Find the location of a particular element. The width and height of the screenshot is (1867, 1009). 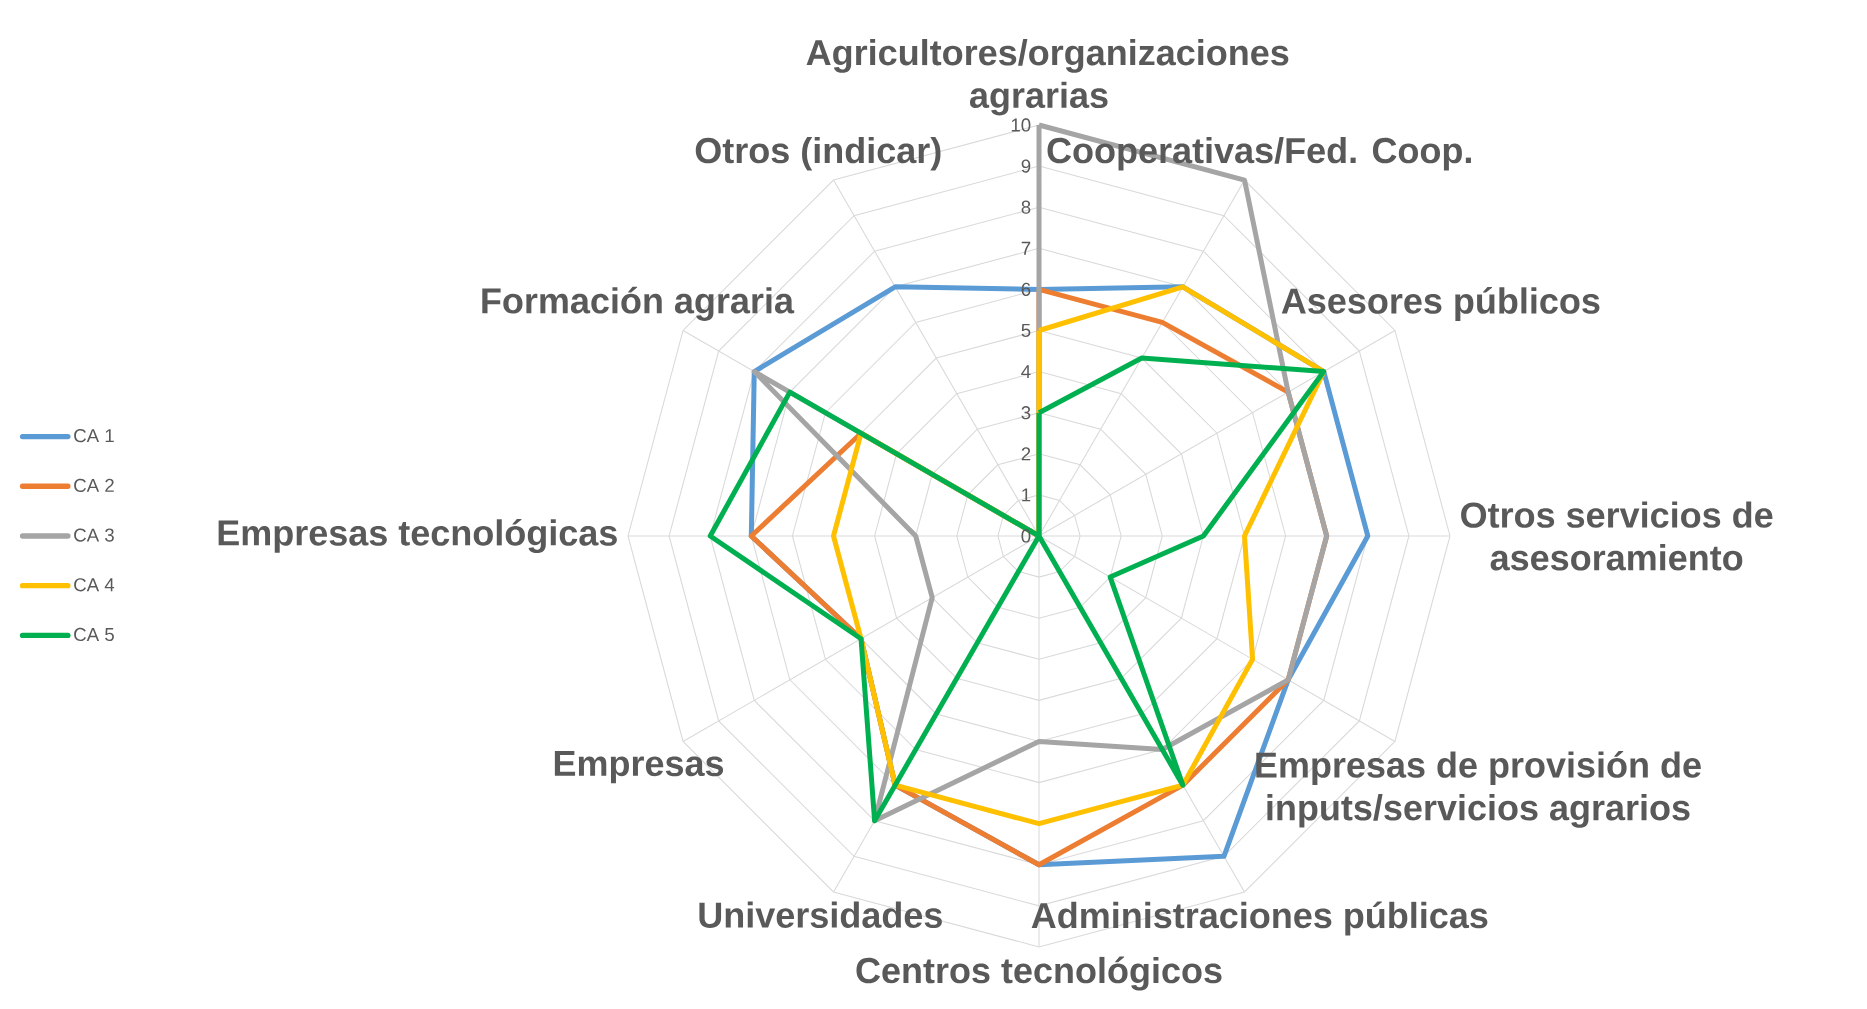

spoke-label: Agricultores/organizaciones agrarias is located at coordinates (1047, 77).